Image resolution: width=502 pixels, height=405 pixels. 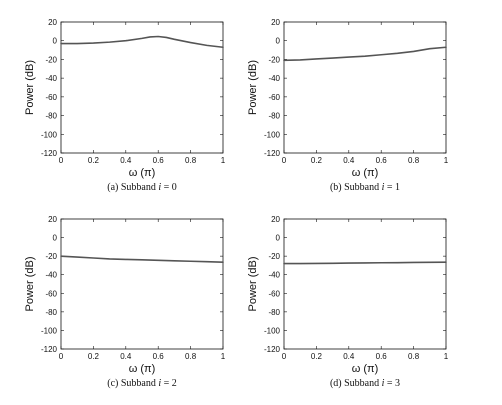 What do you see at coordinates (382, 356) in the screenshot?
I see `chart-d-xtick-label: 0.6` at bounding box center [382, 356].